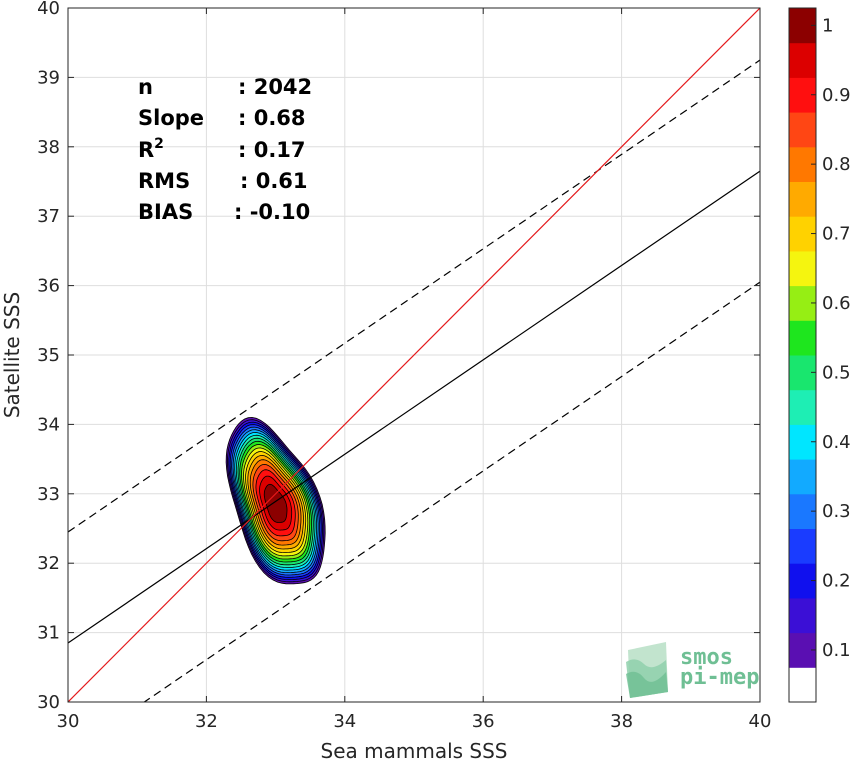 The image size is (857, 764). I want to click on stat-value: : 0.68, so click(272, 118).